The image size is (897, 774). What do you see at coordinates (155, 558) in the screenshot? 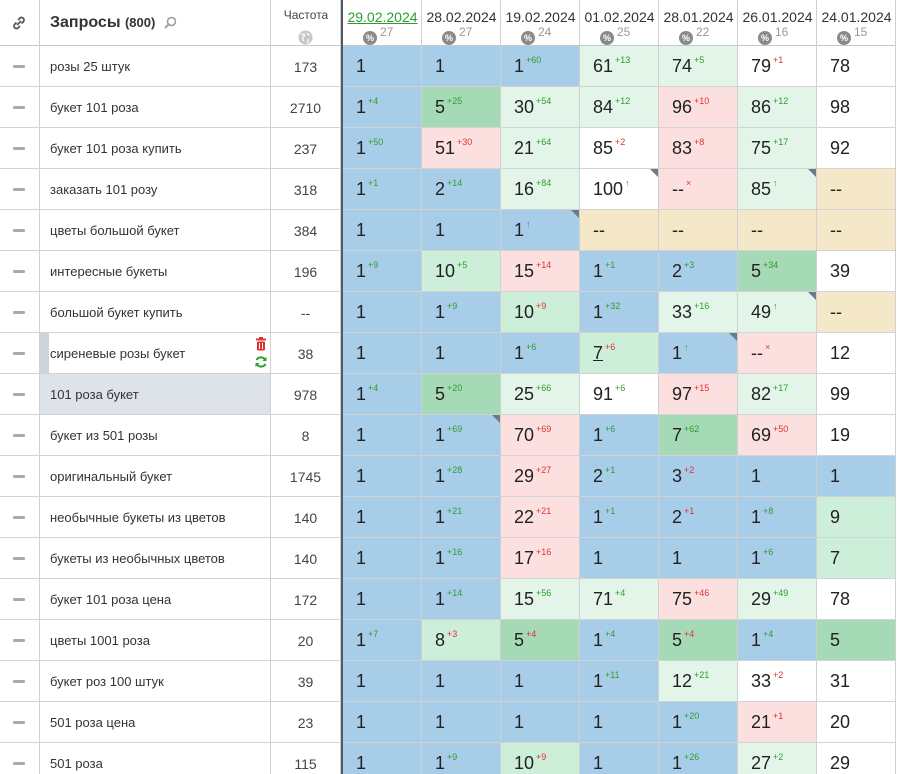
I see `query-cell: букеты из необычных цветов` at bounding box center [155, 558].